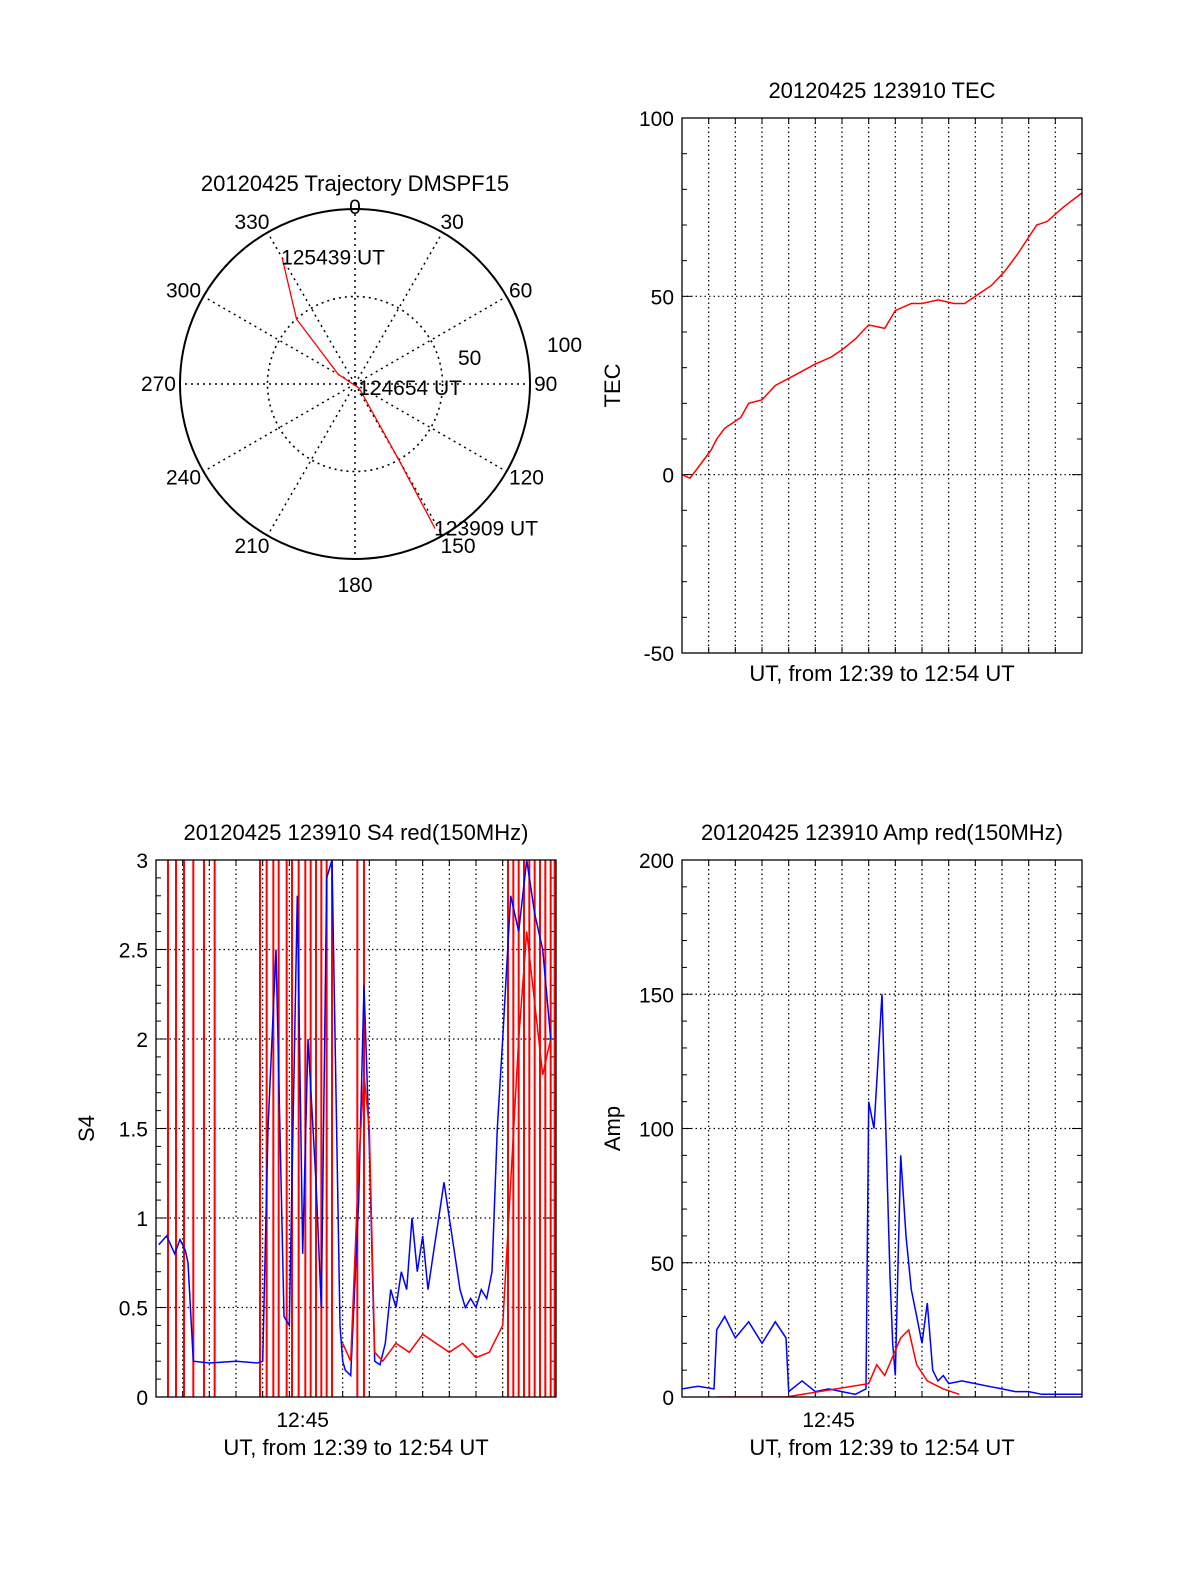  I want to click on amp-ytick-label: 200, so click(656, 861).